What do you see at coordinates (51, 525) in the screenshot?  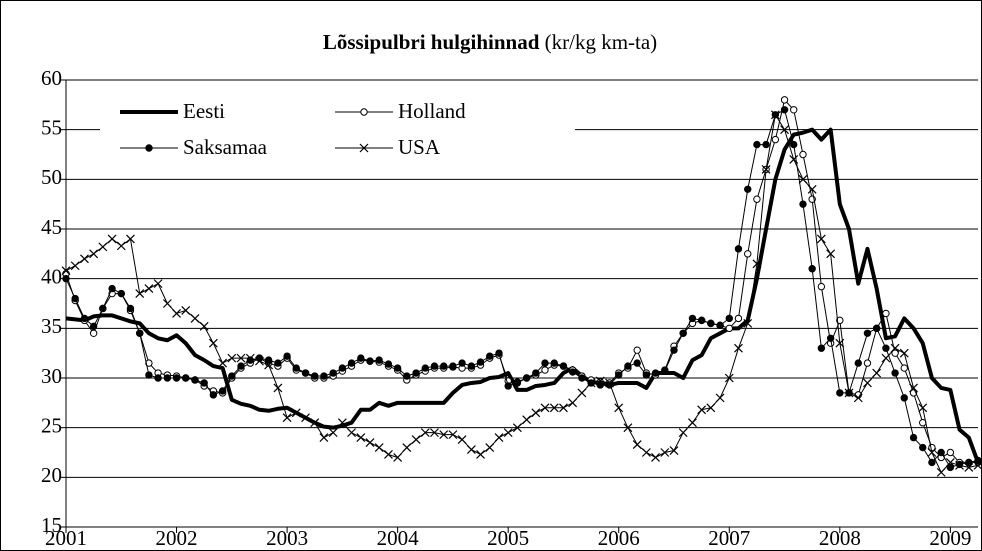 I see `y-tick-label: 15` at bounding box center [51, 525].